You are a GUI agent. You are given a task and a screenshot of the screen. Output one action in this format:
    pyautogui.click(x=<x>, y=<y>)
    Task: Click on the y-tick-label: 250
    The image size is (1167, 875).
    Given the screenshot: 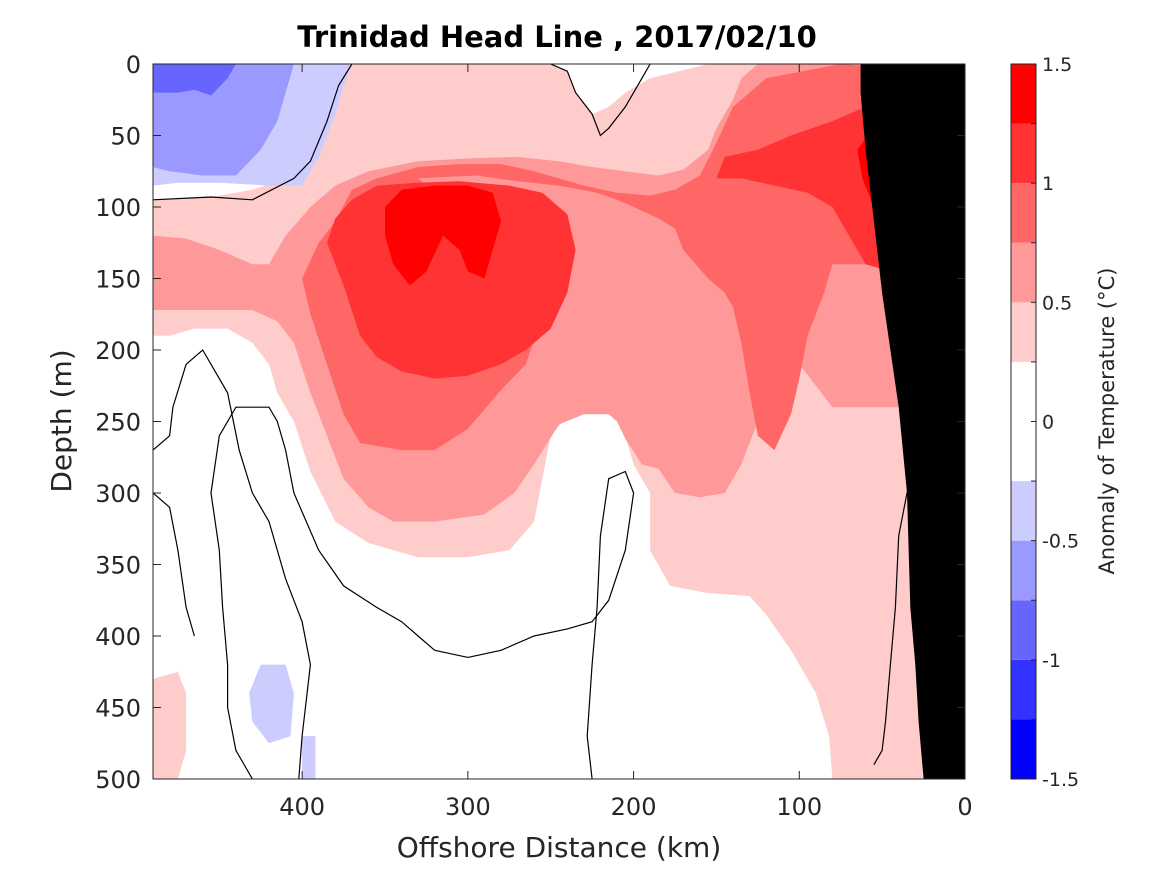 What is the action you would take?
    pyautogui.click(x=118, y=423)
    